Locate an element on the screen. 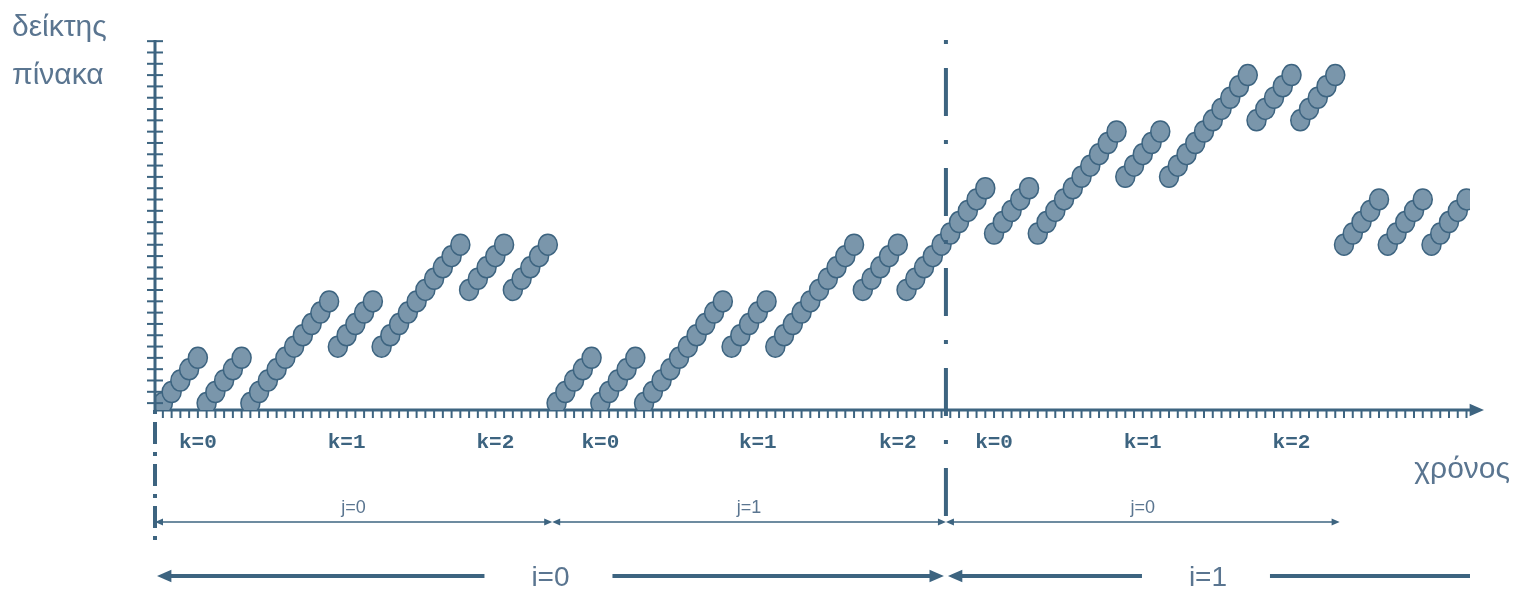  x-axis-title: χρόνος is located at coordinates (1462, 467).